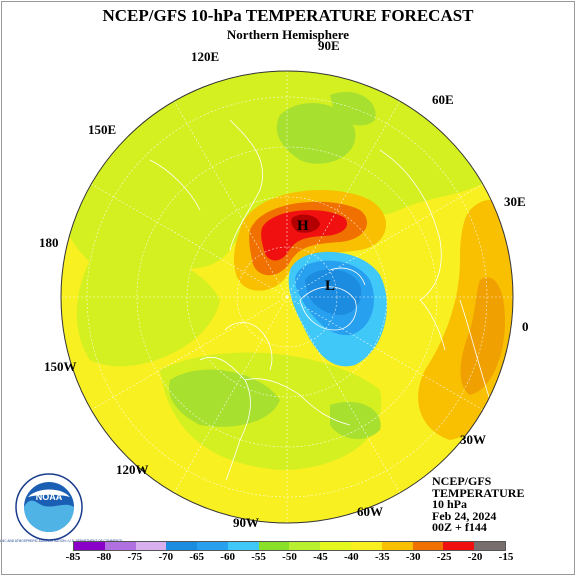  What do you see at coordinates (459, 527) in the screenshot?
I see `info-forecast-hour: 00Z + f144` at bounding box center [459, 527].